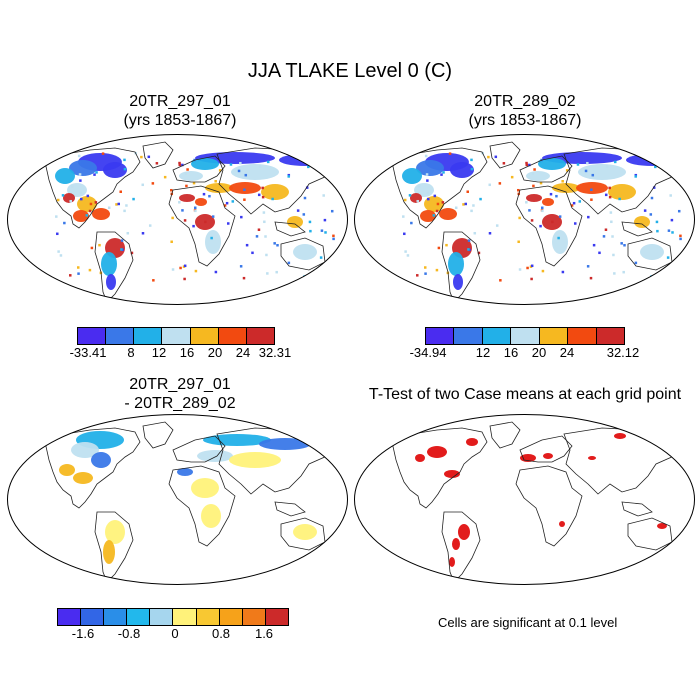 This screenshot has height=700, width=700. I want to click on panel-title-bottom-left: 20TR_297_01 - 20TR_289_02, so click(180, 394).